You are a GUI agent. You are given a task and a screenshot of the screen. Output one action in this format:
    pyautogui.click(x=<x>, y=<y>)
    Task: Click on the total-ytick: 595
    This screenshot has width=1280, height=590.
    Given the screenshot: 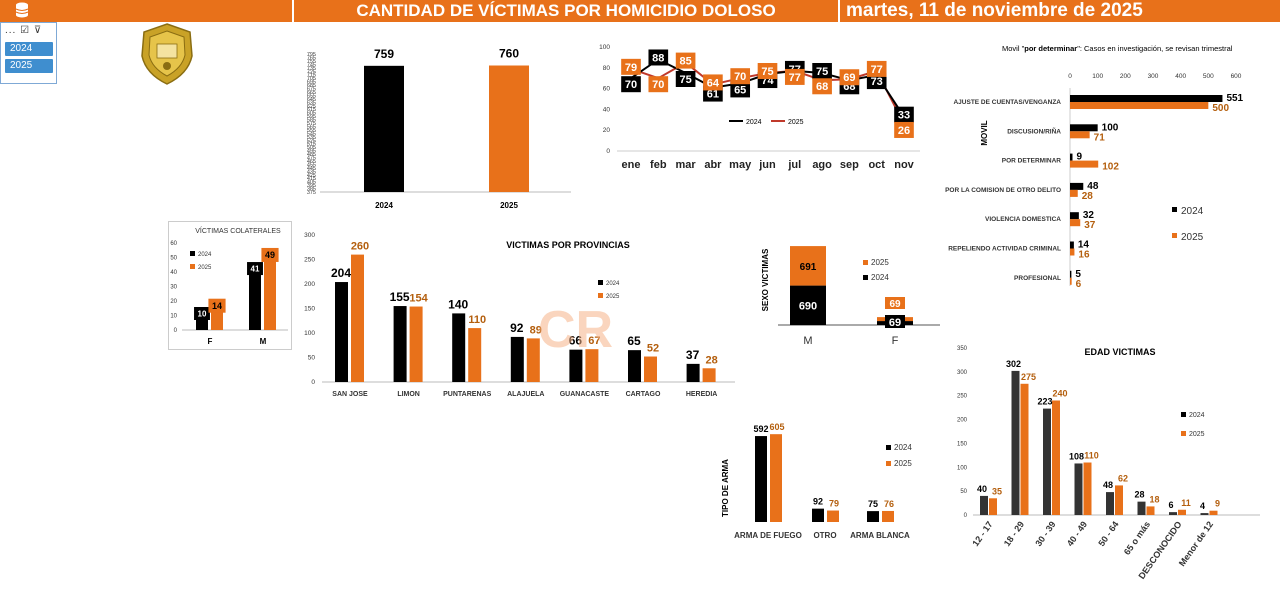 What is the action you would take?
    pyautogui.click(x=311, y=117)
    